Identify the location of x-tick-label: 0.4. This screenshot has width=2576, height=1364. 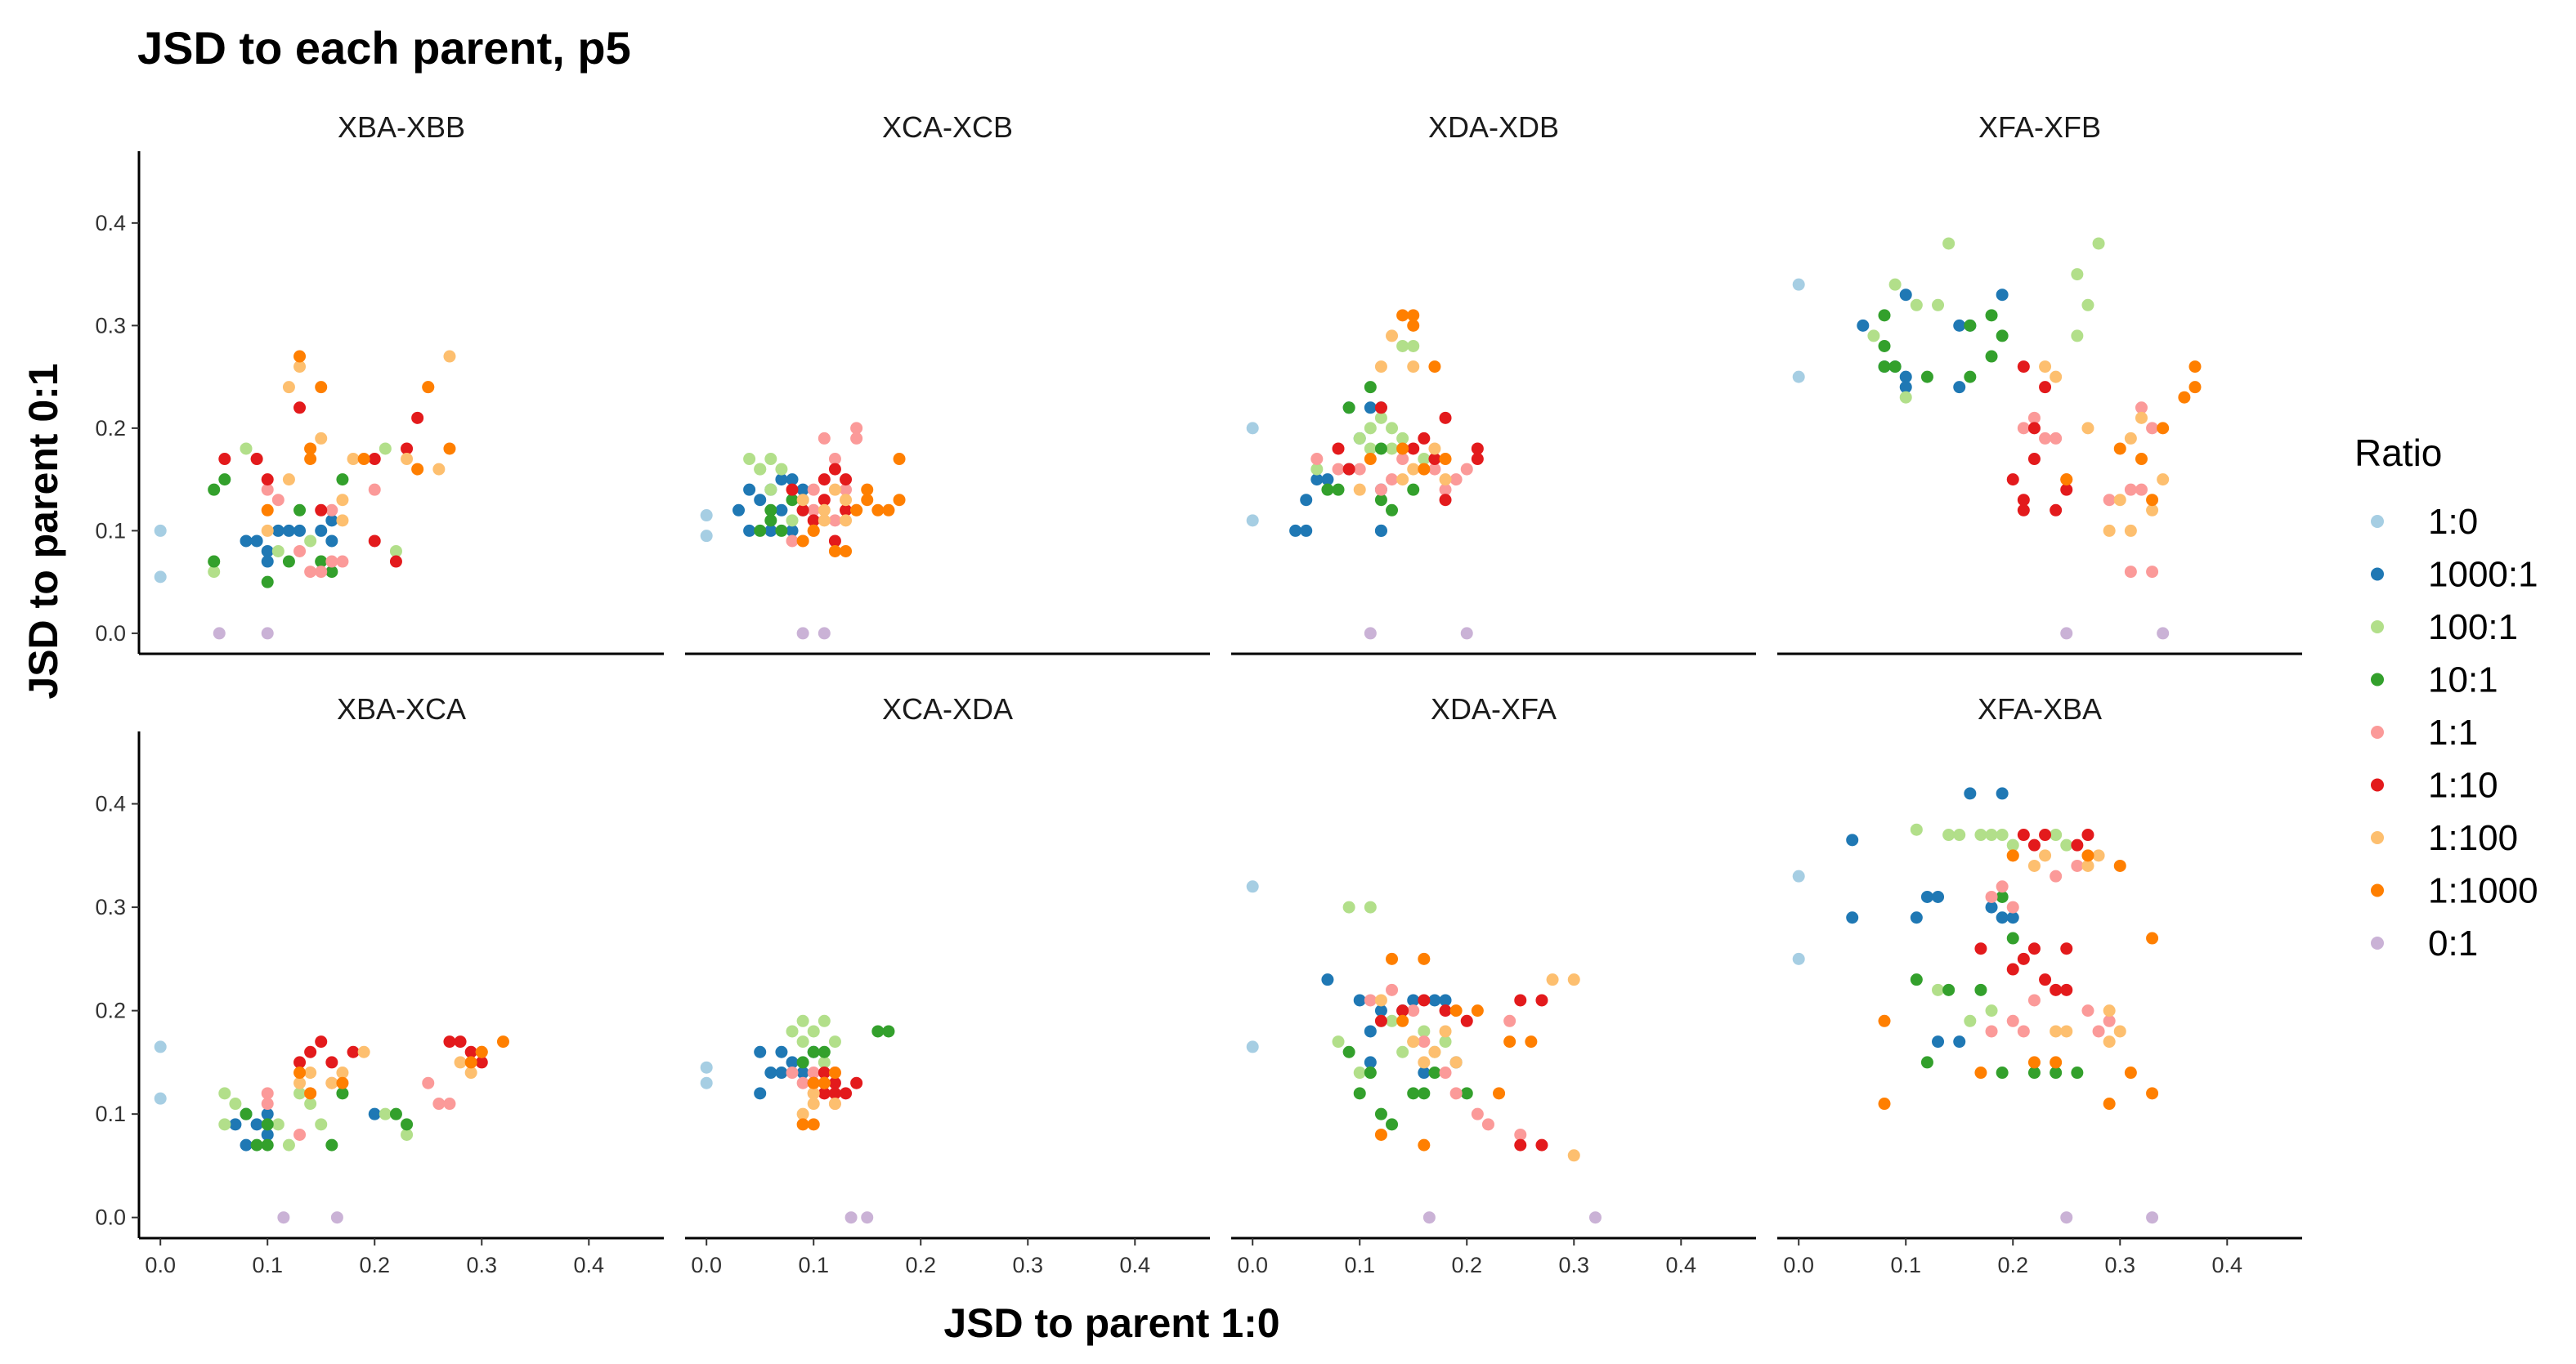
(1681, 1265).